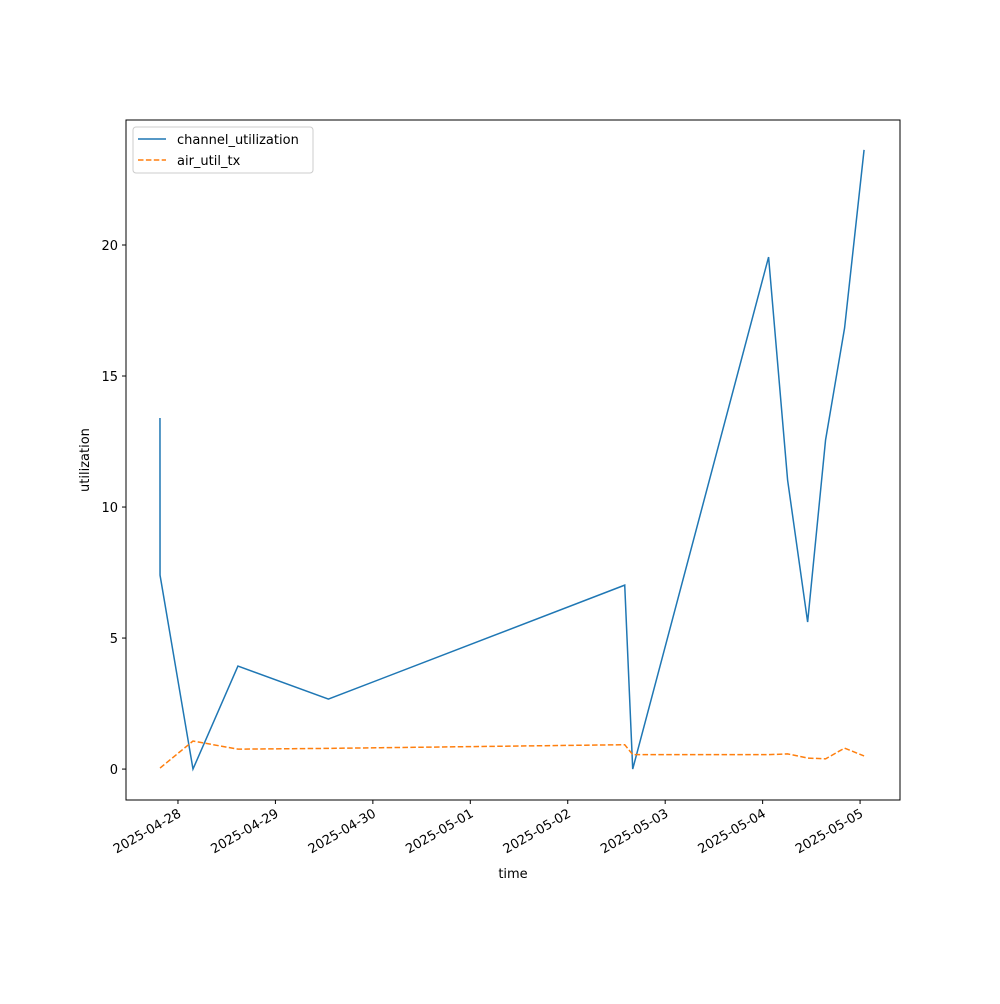 The image size is (1000, 1004). Describe the element at coordinates (439, 831) in the screenshot. I see `x-tick-label: 2025-05-01` at that location.